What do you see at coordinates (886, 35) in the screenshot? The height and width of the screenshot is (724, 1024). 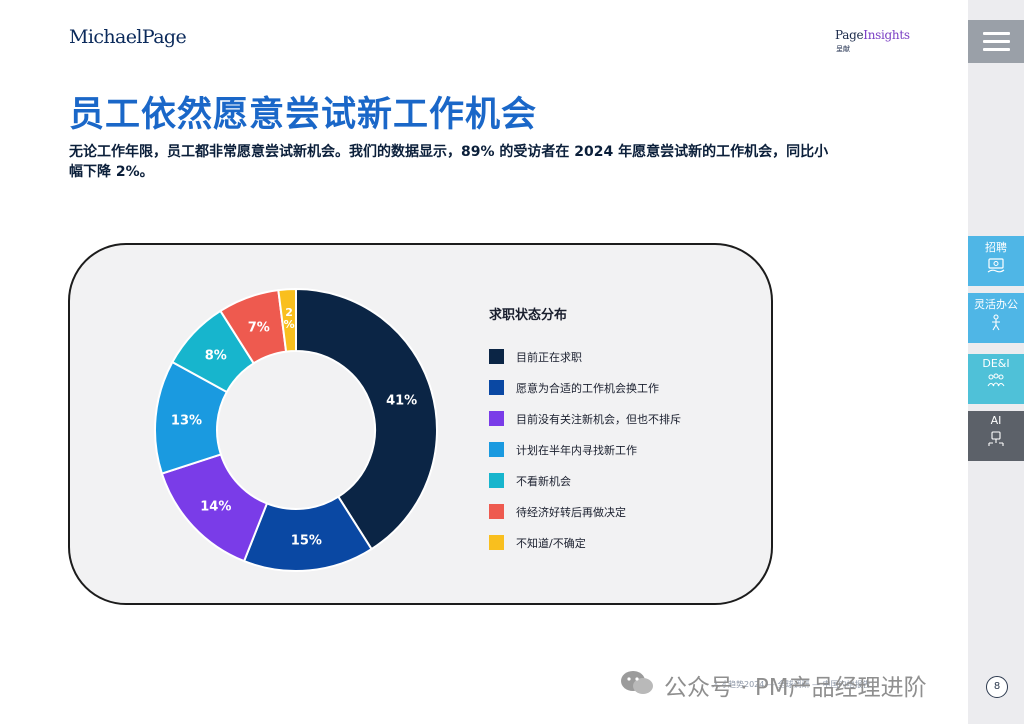 I see `insights-logo-part-b: Insights` at bounding box center [886, 35].